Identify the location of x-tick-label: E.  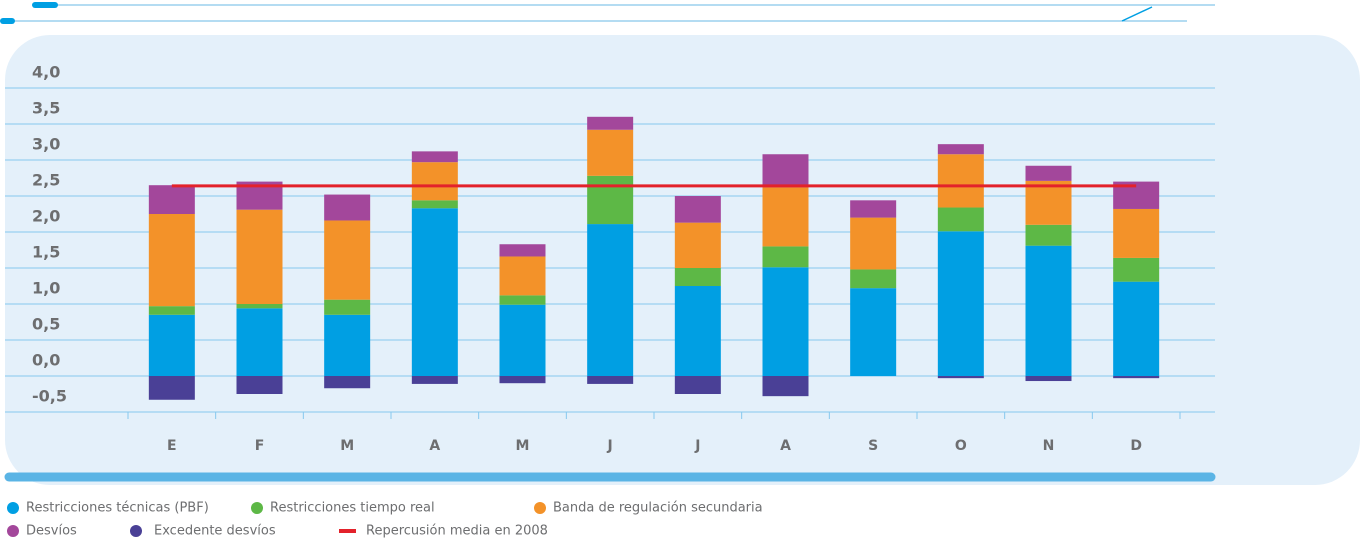
(172, 446).